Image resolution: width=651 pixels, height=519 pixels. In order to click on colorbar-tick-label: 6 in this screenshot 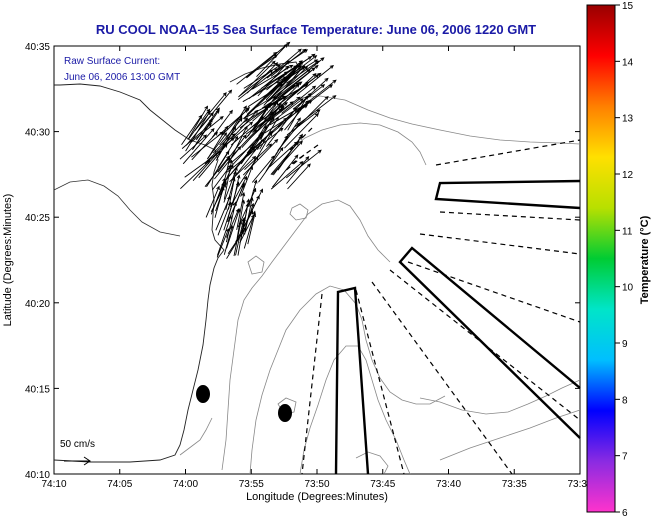, I will do `click(625, 513)`.